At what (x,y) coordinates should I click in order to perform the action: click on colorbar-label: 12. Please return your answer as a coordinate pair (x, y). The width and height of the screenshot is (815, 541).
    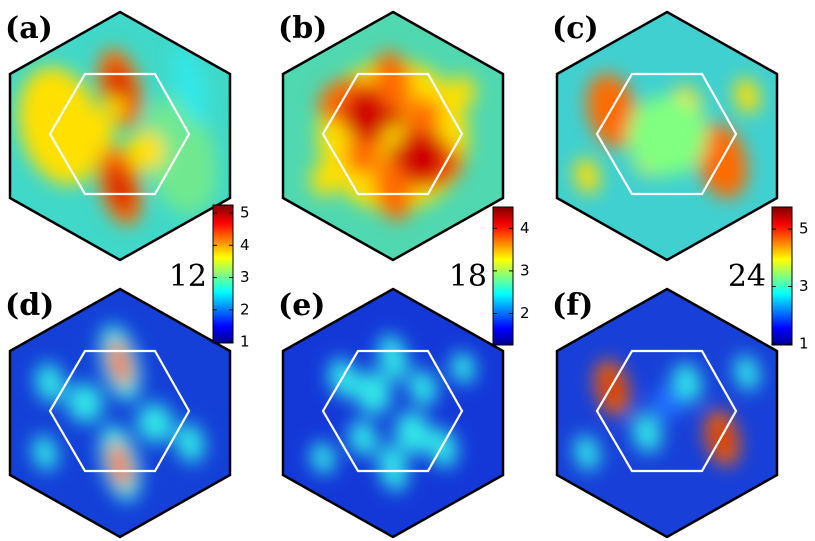
    Looking at the image, I should click on (188, 276).